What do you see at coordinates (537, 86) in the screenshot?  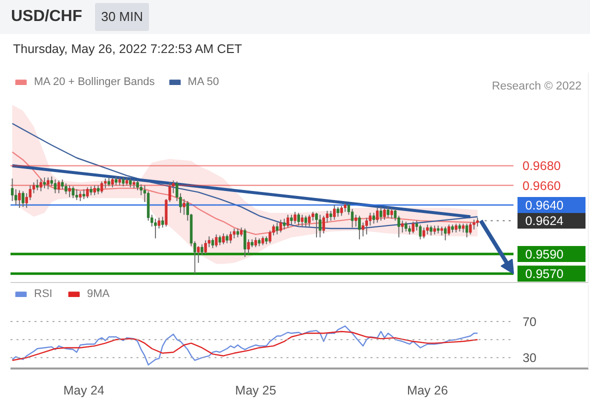 I see `annotation: Research © 2022` at bounding box center [537, 86].